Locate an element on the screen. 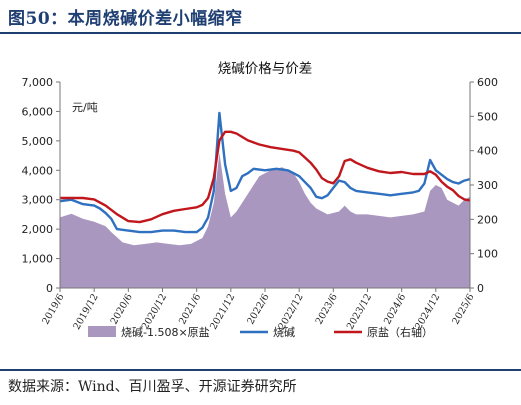 The height and width of the screenshot is (405, 521). x-tick-label: 2019/6 is located at coordinates (53, 309).